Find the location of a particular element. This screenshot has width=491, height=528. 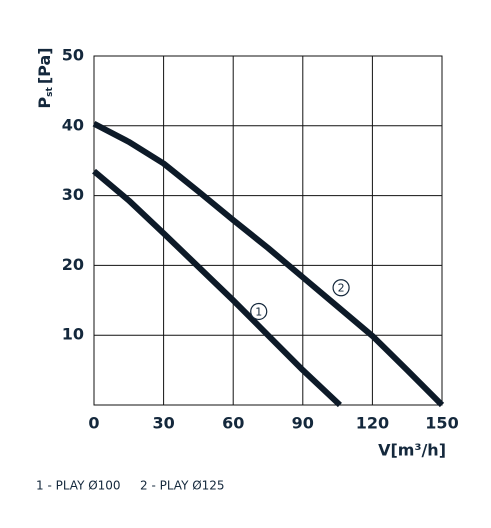

x-axis-label: V[m³/h] is located at coordinates (412, 450).